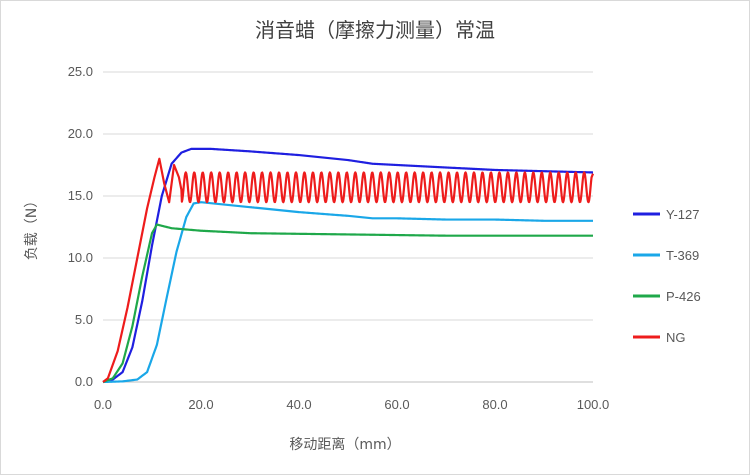 This screenshot has width=750, height=475. Describe the element at coordinates (667, 276) in the screenshot. I see `legend: Y-127 T-369 P-426 NG` at that location.